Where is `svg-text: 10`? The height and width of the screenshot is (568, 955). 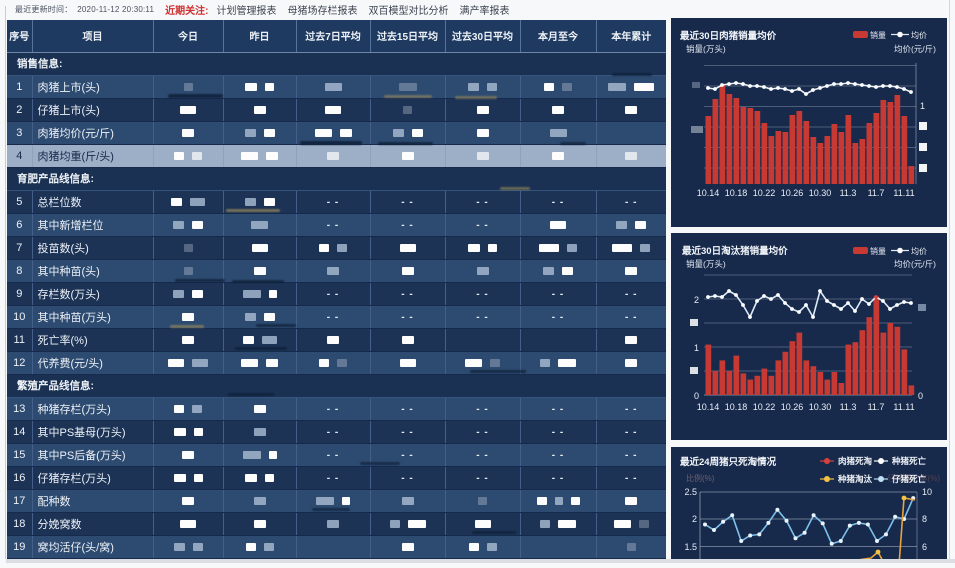
svg-text: 10 is located at coordinates (927, 492).